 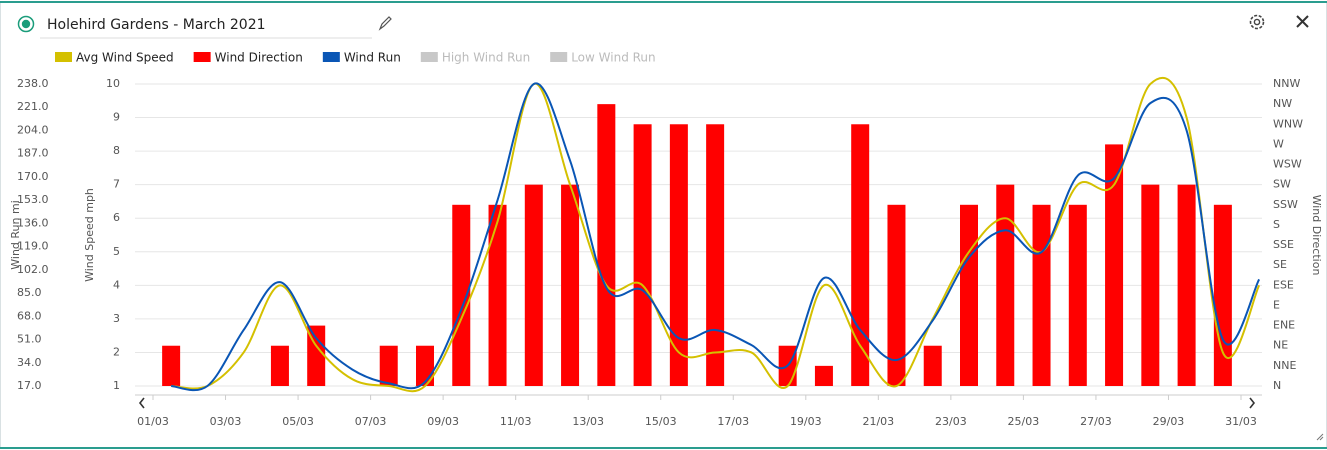 What do you see at coordinates (33, 222) in the screenshot?
I see `y3-tick-label: 136.0` at bounding box center [33, 222].